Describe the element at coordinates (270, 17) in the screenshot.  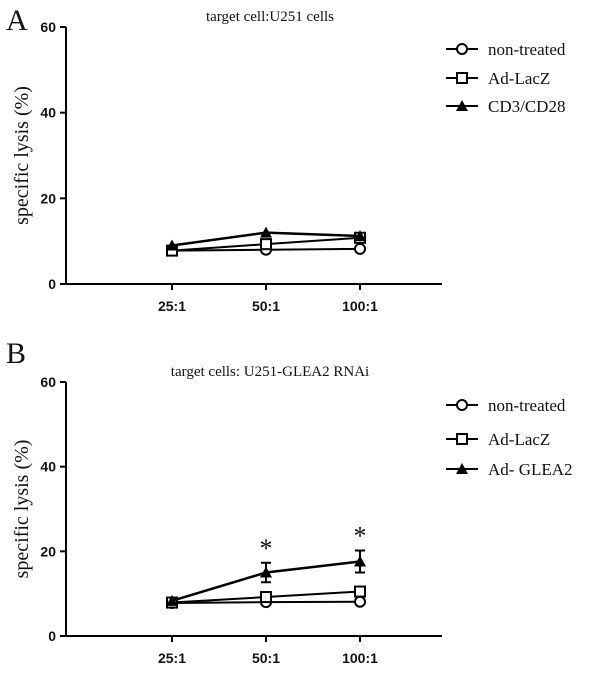
I see `chart-title: target cell:U251 cells` at that location.